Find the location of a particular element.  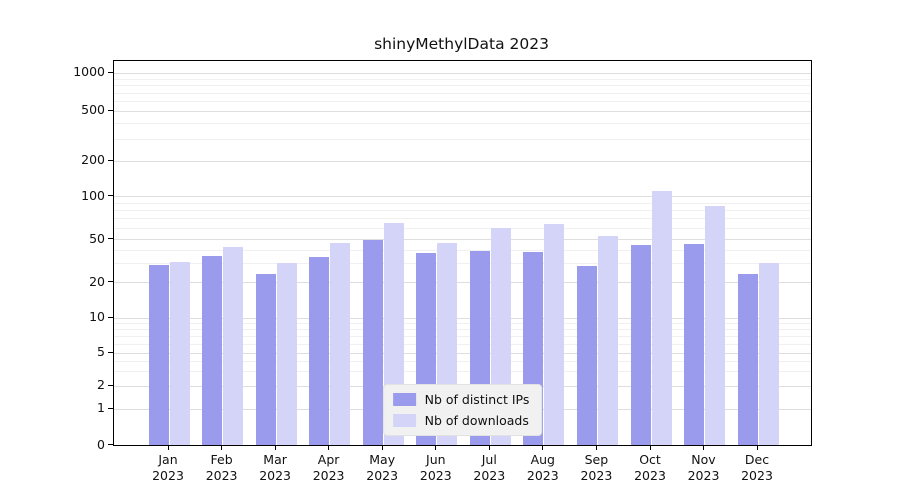

x-tick-month: Nov is located at coordinates (703, 459).